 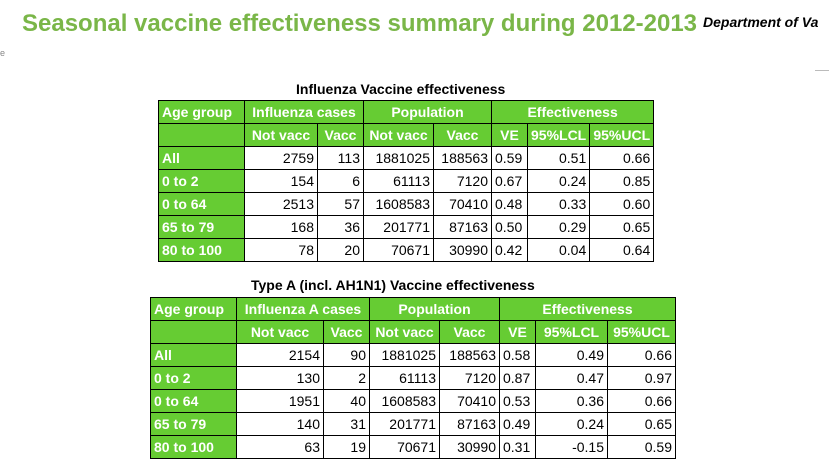 What do you see at coordinates (517, 424) in the screenshot?
I see `cell-ve: 0.49` at bounding box center [517, 424].